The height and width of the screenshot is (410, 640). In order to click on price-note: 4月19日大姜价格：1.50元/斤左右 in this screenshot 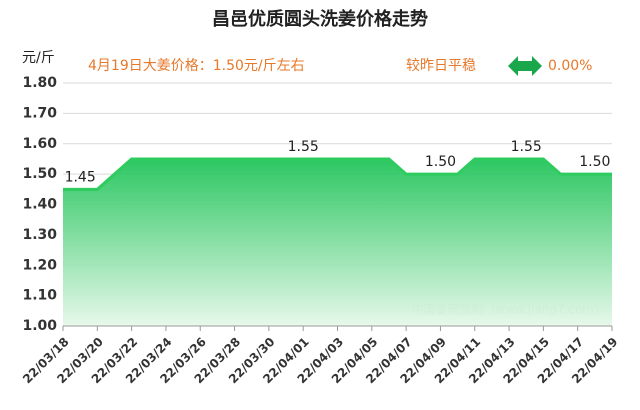, I will do `click(196, 66)`.